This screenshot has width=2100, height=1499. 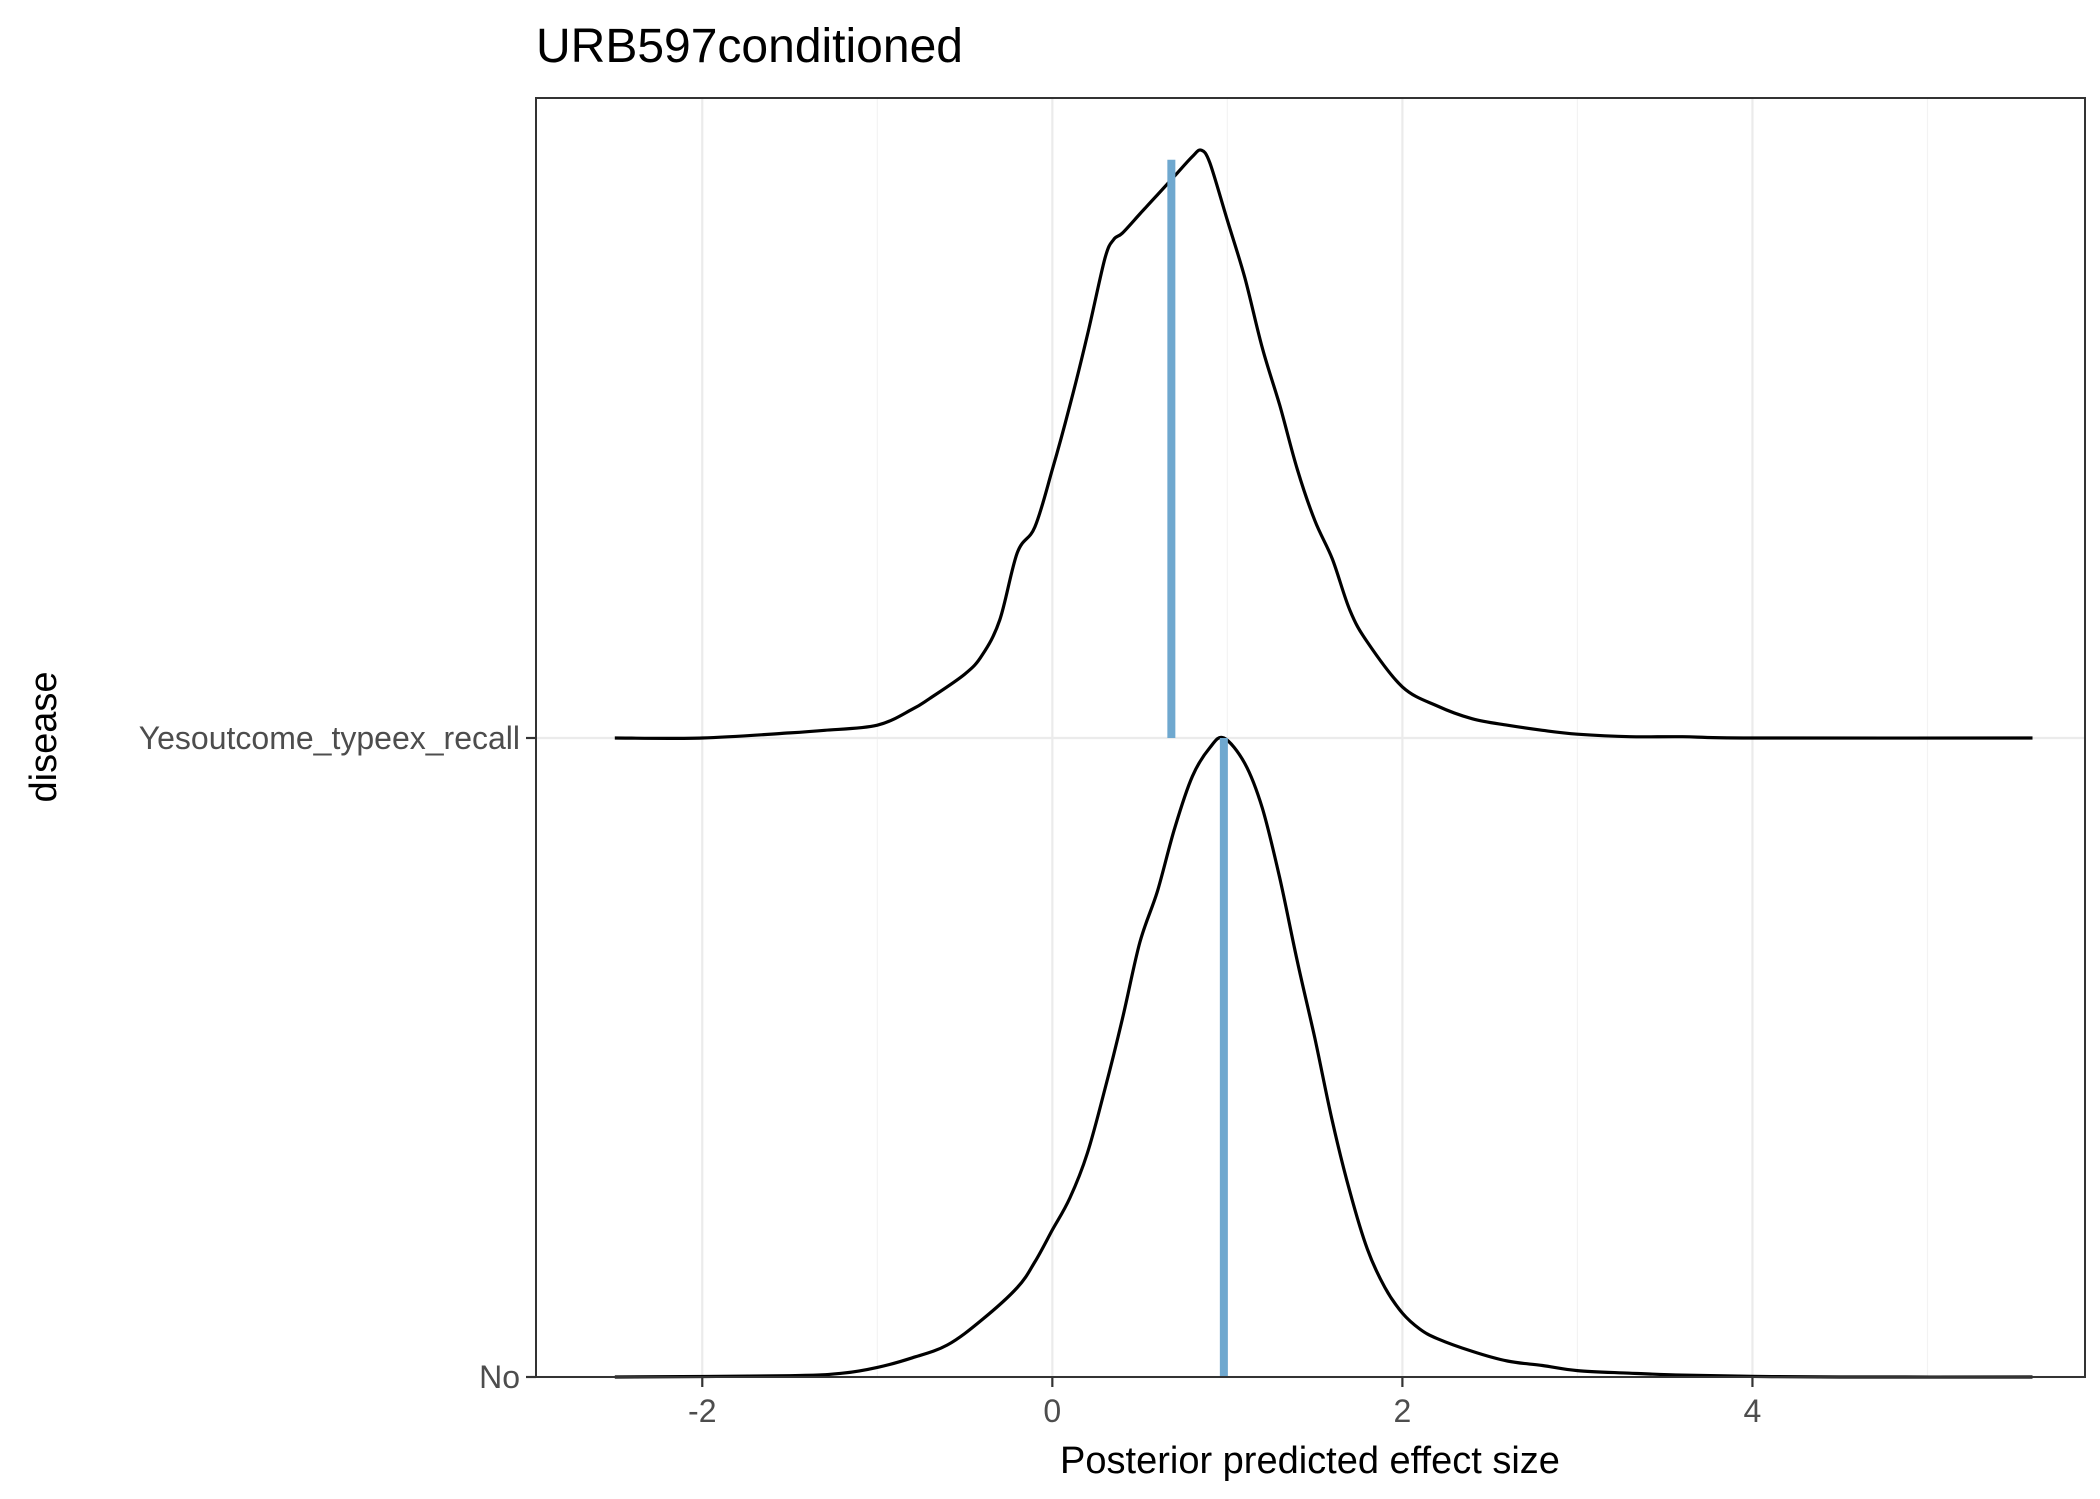 I want to click on x-axis-title: Posterior predicted effect size, so click(x=1310, y=1461).